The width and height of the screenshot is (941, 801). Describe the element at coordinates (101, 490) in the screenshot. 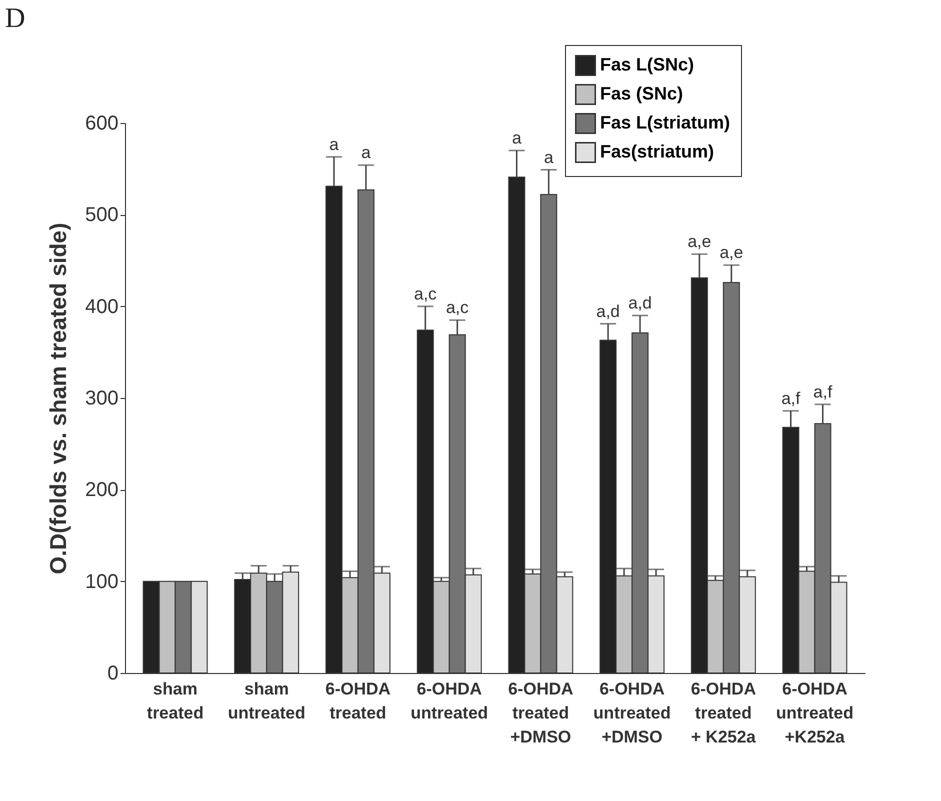

I see `y-tick-label: 200` at that location.